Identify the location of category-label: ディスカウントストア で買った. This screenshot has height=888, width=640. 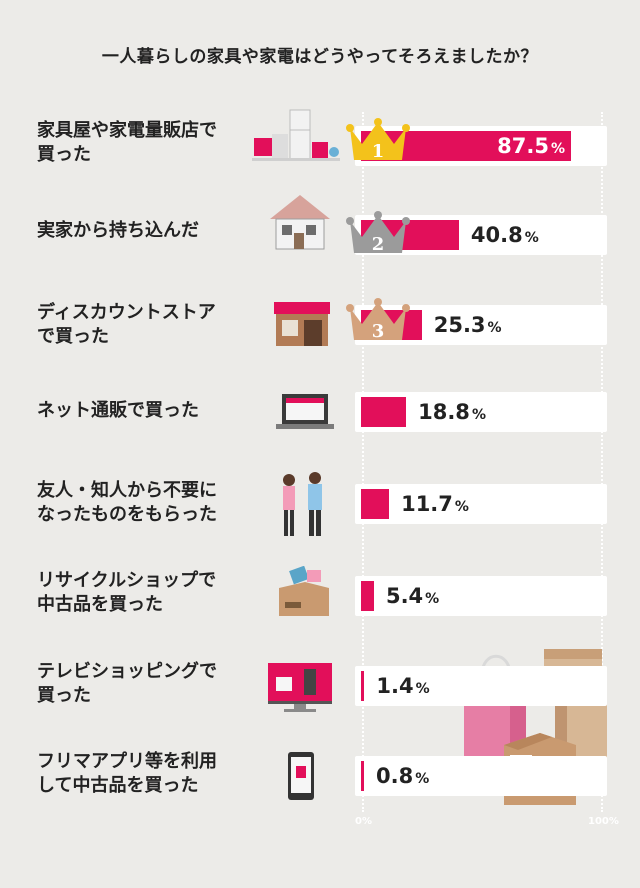
(154, 325).